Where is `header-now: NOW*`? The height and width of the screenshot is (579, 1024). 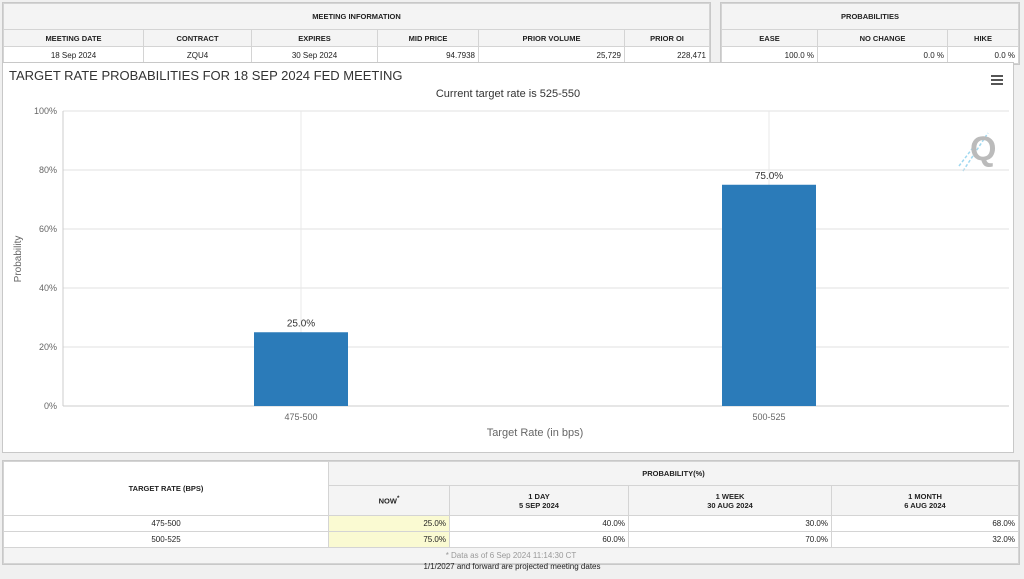 header-now: NOW* is located at coordinates (389, 500).